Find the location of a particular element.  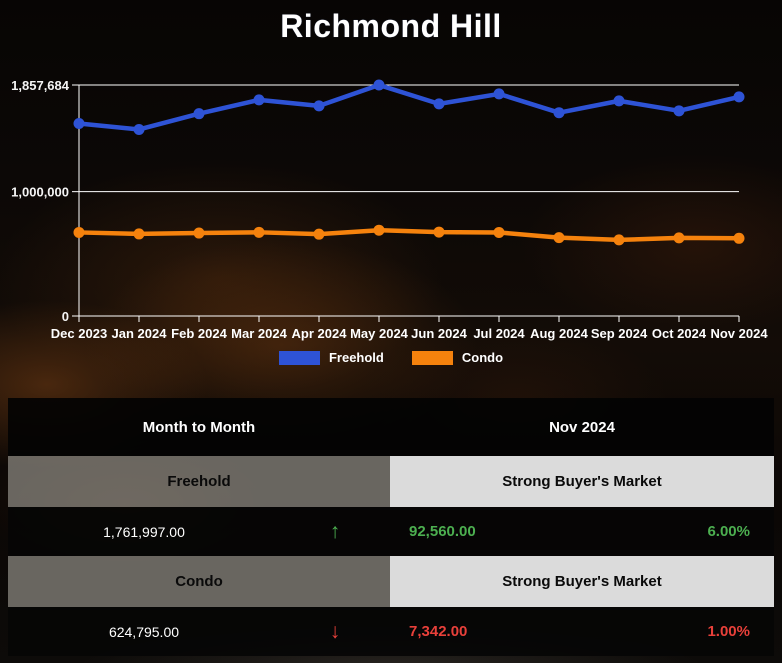

freehold-change-percent: 6.00% is located at coordinates (678, 531).